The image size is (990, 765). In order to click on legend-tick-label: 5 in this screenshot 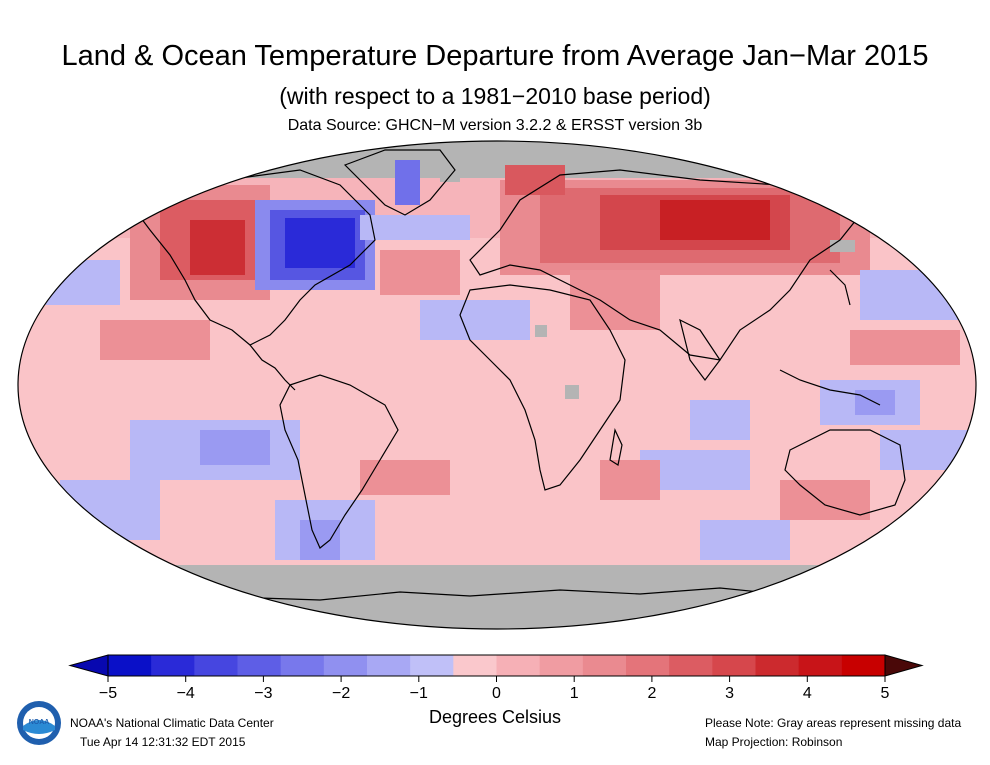, I will do `click(885, 693)`.